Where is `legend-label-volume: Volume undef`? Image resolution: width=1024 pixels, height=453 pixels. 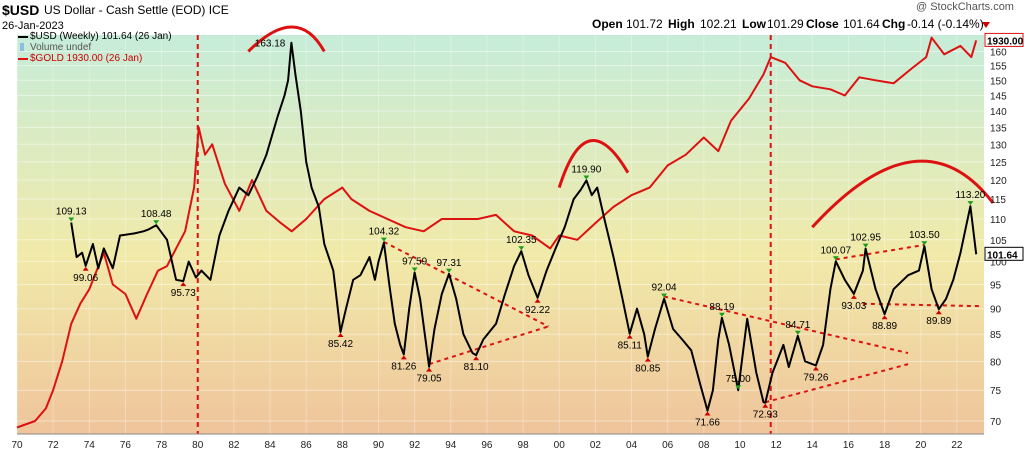 legend-label-volume: Volume undef is located at coordinates (61, 47).